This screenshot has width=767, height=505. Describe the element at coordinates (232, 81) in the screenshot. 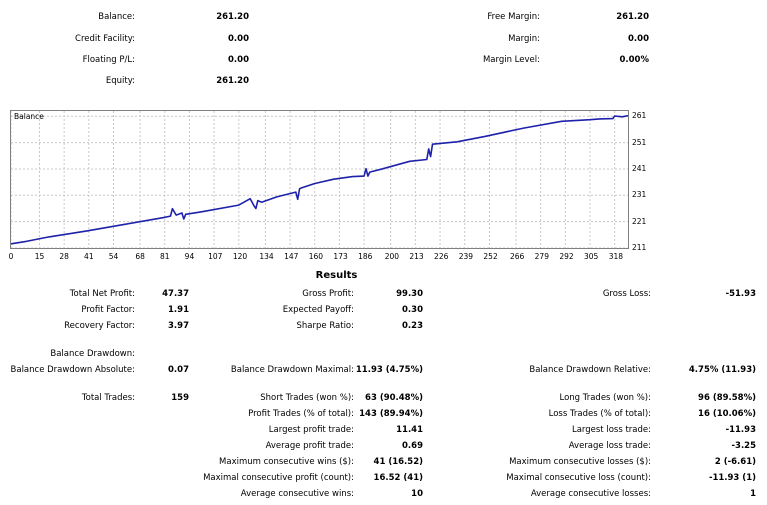

I see `equity-value: 261.20` at that location.